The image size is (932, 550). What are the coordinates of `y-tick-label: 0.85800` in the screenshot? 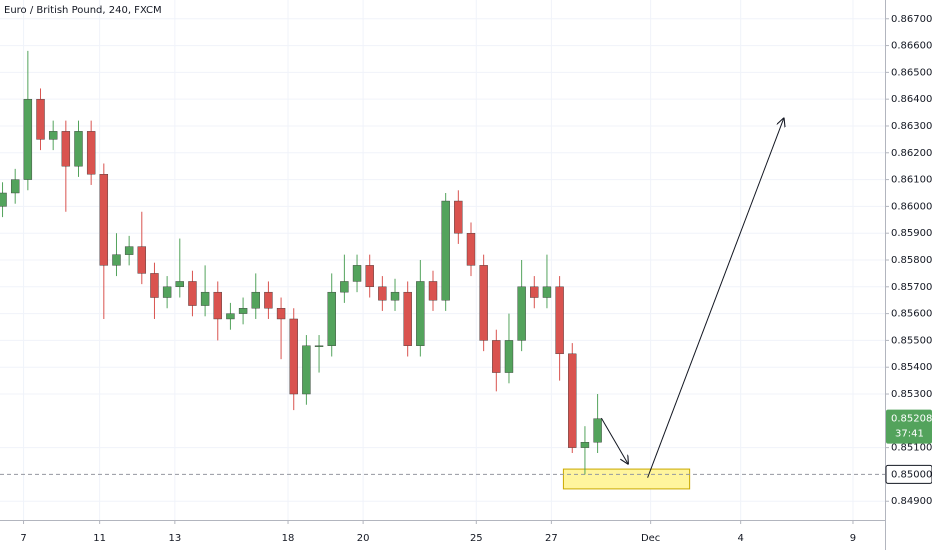 It's located at (911, 260).